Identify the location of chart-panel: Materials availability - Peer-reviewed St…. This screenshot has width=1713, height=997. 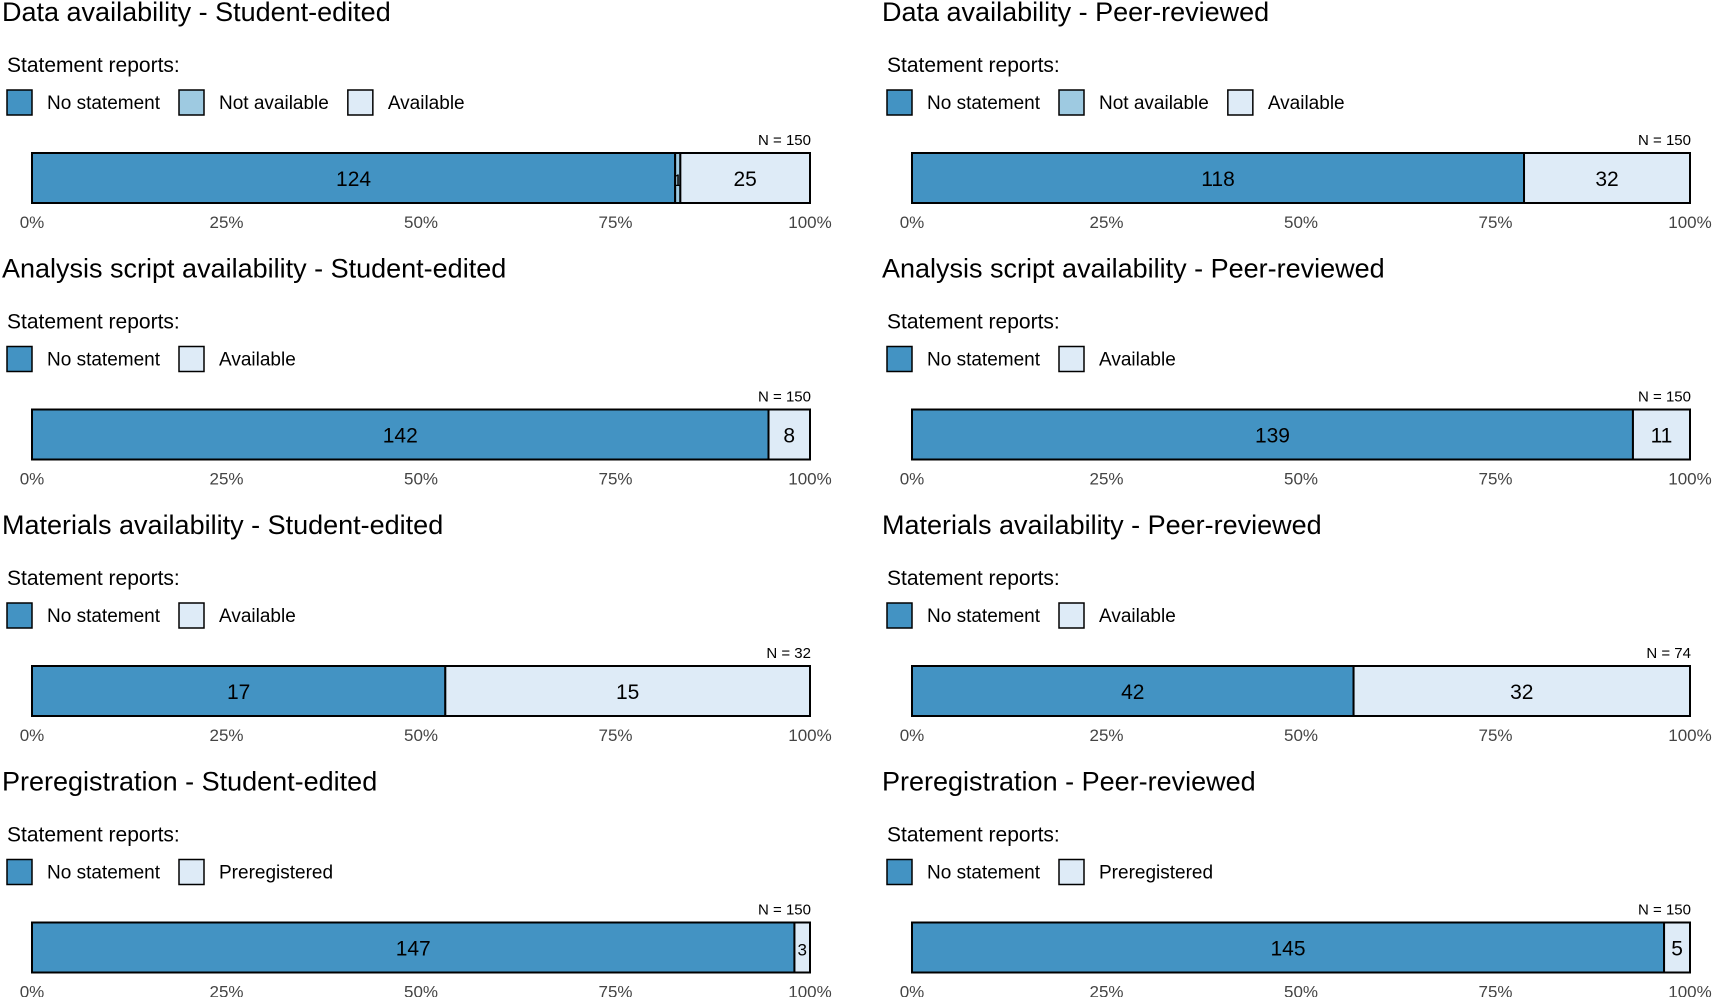
(1297, 627).